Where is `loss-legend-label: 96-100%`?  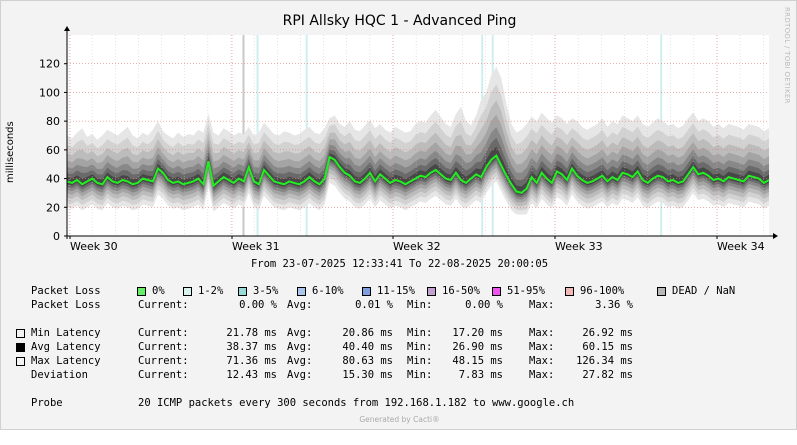 loss-legend-label: 96-100% is located at coordinates (602, 291).